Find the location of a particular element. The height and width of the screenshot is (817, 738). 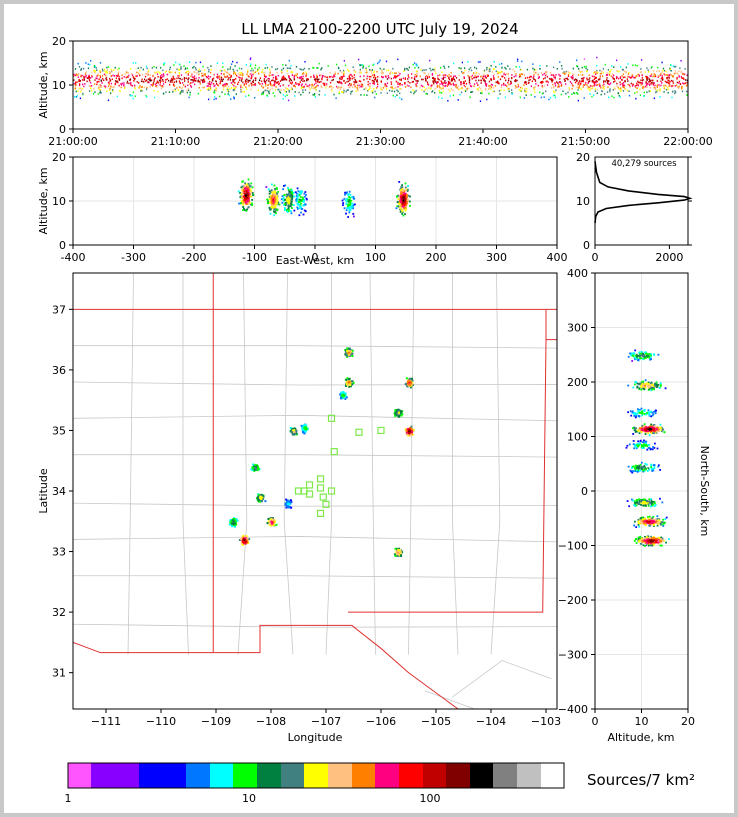

time-height-xtick-label: 22:00:00 is located at coordinates (687, 141).